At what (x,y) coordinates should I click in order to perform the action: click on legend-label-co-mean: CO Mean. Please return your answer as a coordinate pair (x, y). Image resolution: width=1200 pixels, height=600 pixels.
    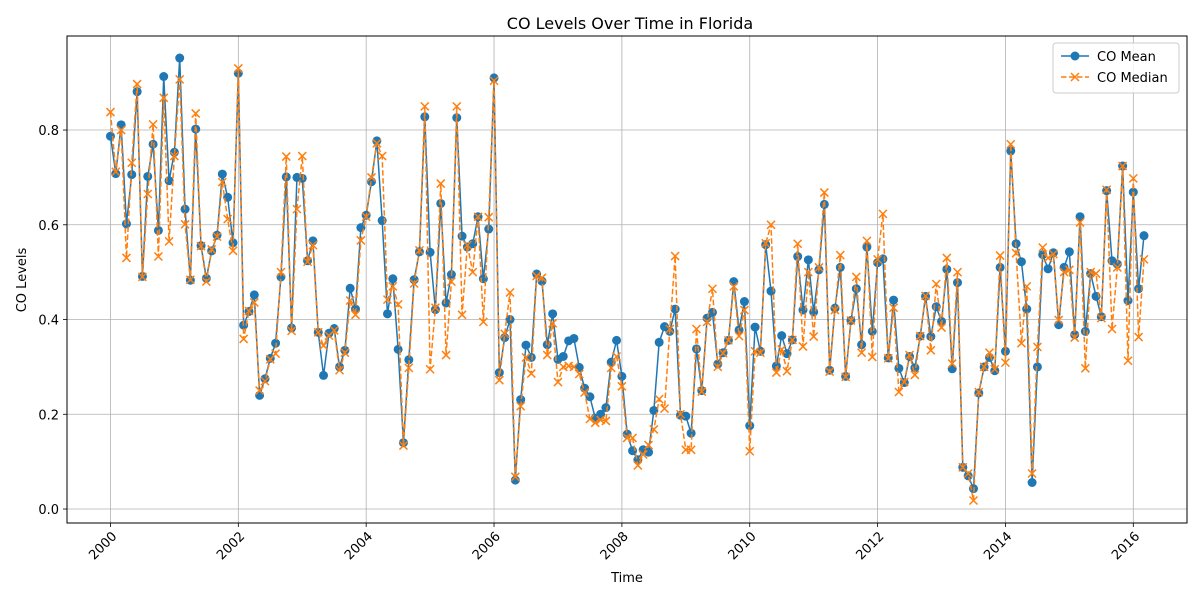
    Looking at the image, I should click on (1126, 57).